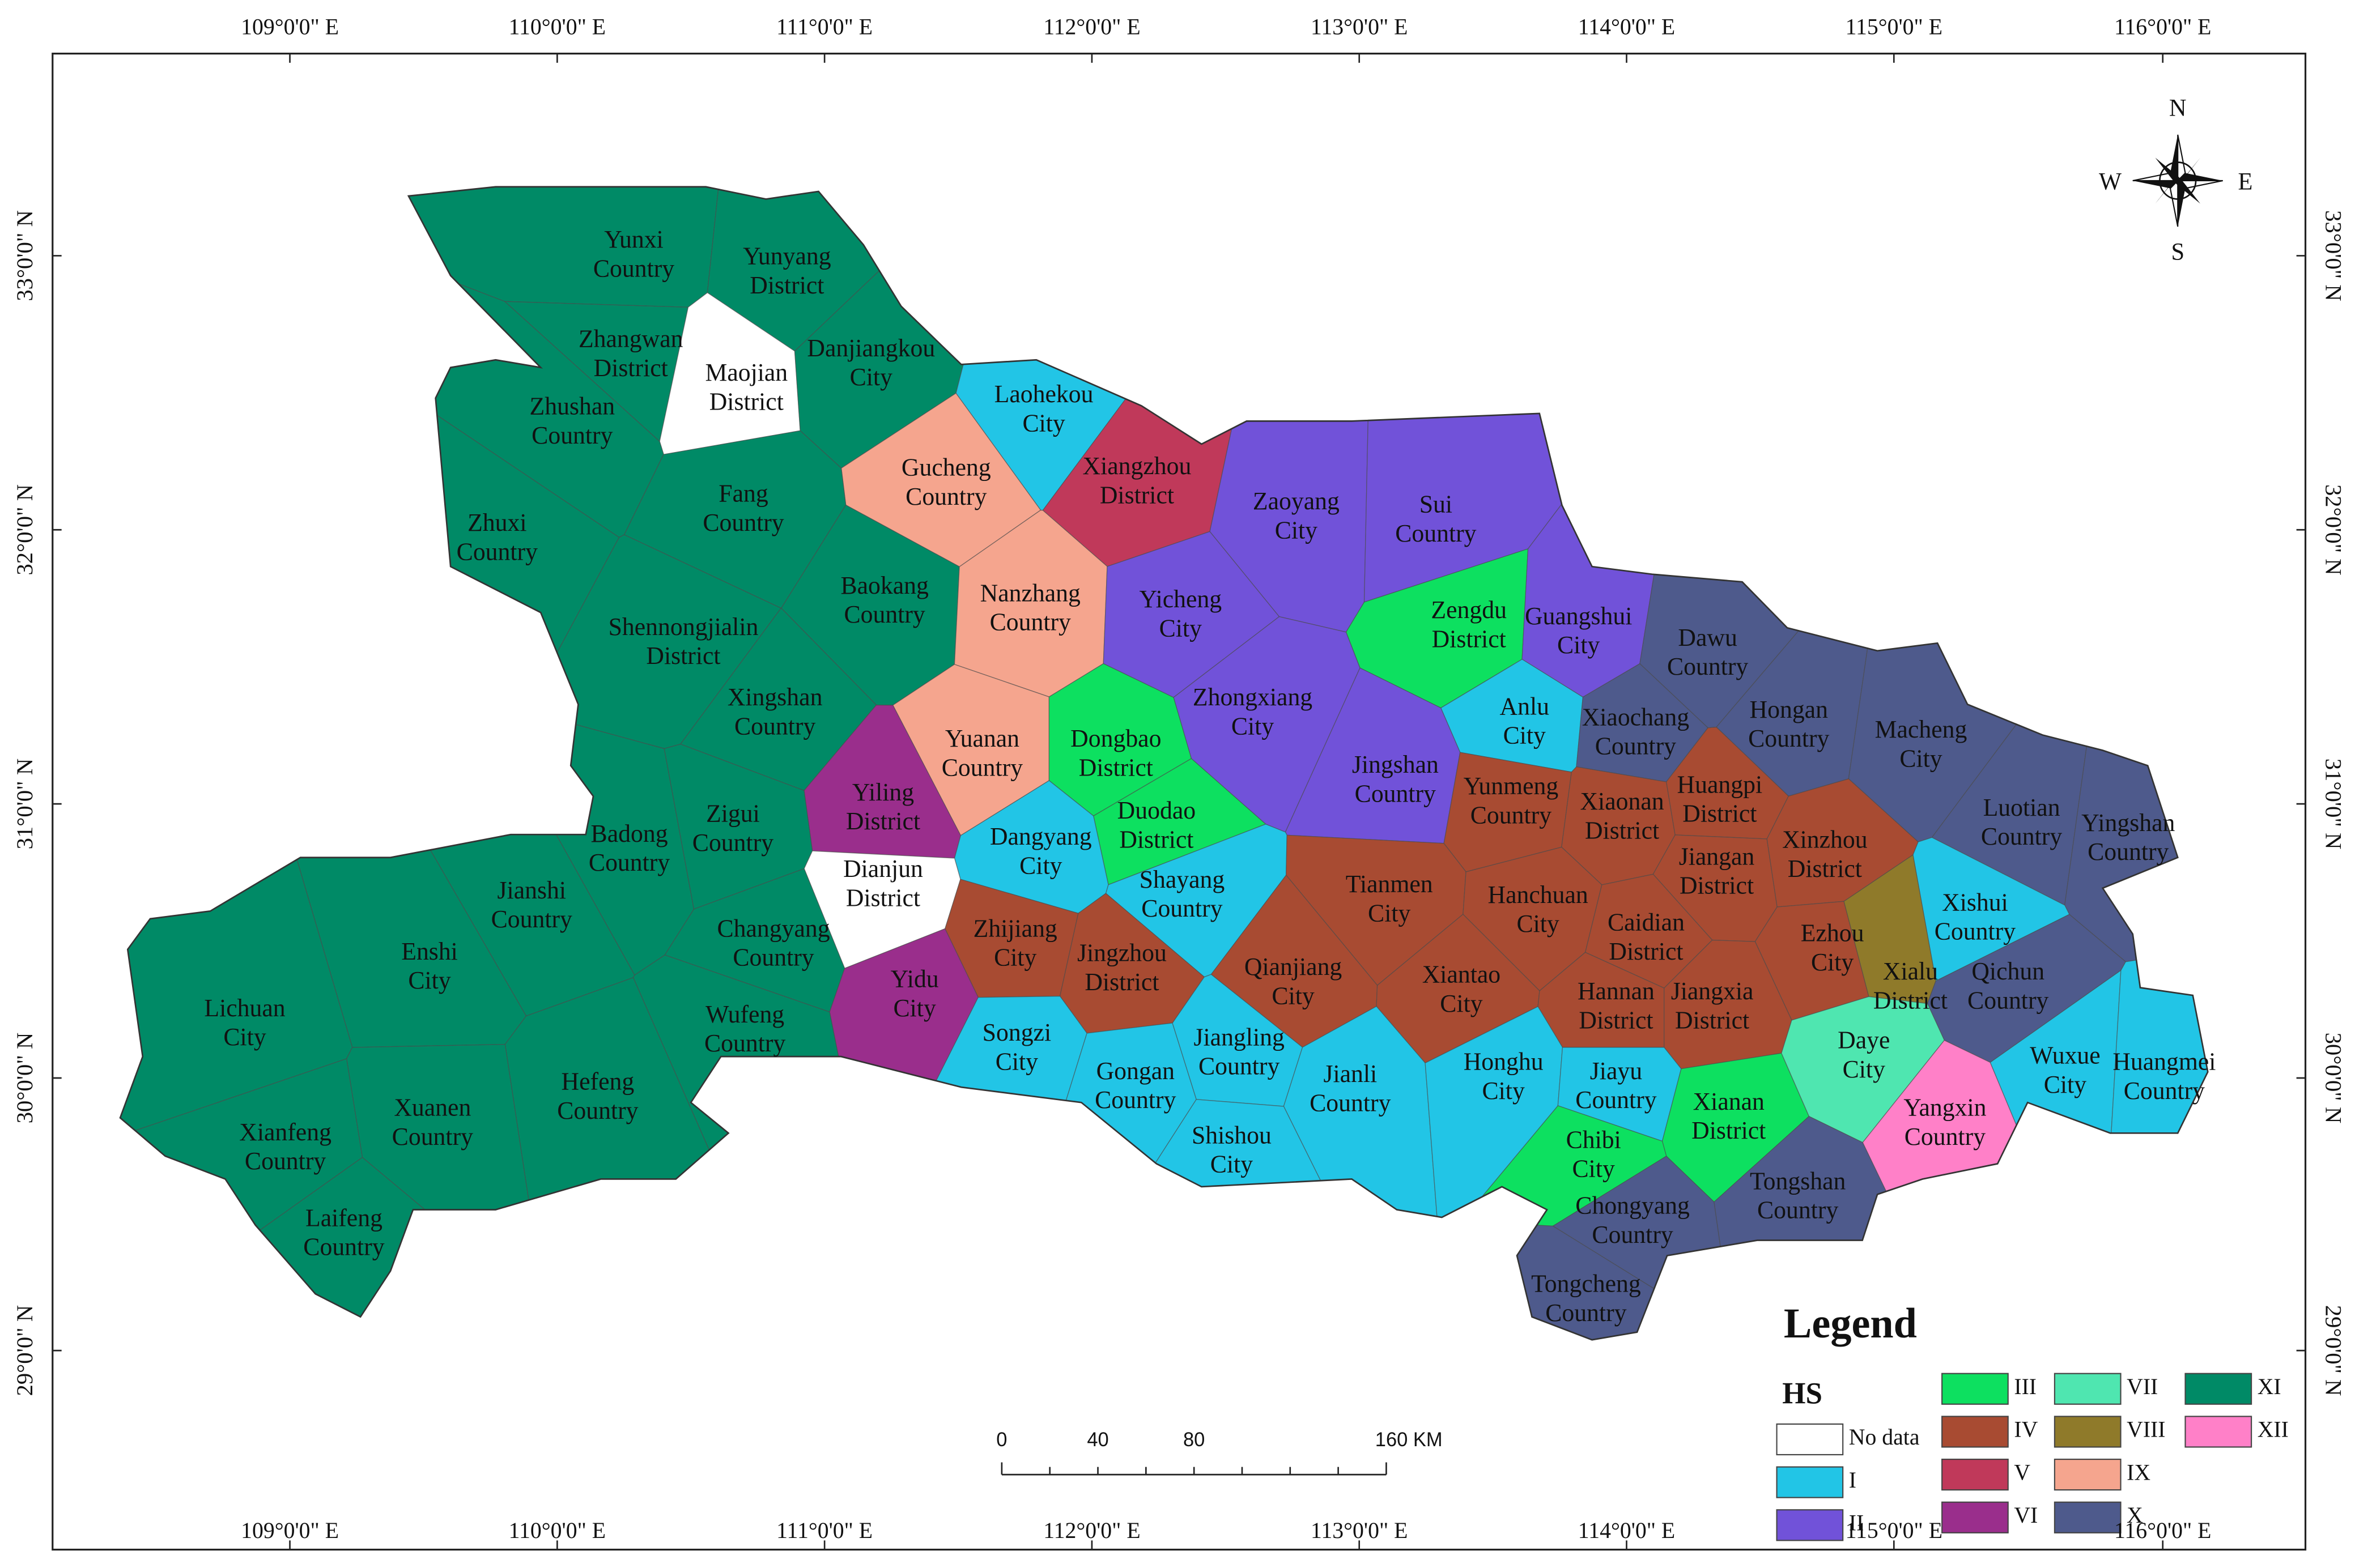  What do you see at coordinates (1232, 1135) in the screenshot?
I see `region-label-line: Shishou` at bounding box center [1232, 1135].